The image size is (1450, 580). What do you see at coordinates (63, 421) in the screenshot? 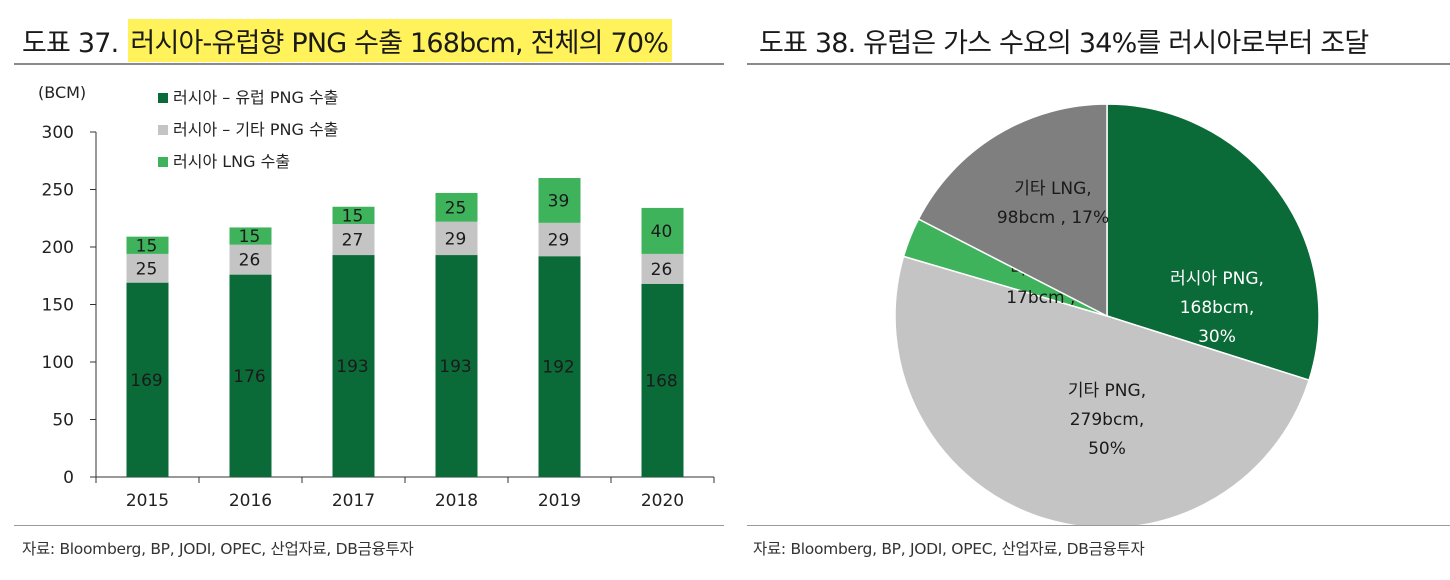
I see `y-tick-label: 50` at bounding box center [63, 421].